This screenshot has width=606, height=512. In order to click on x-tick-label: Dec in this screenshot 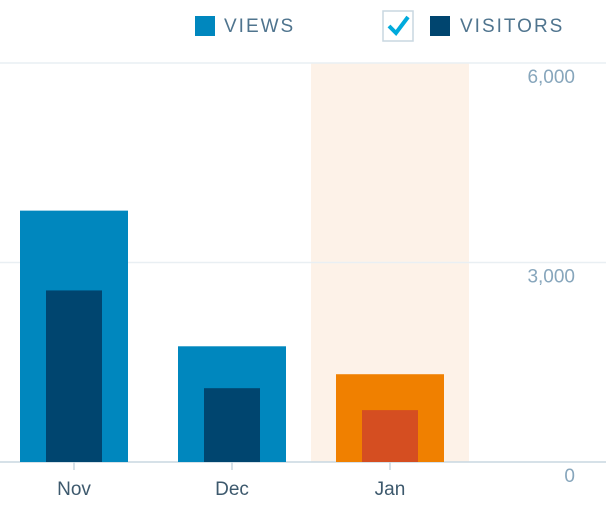, I will do `click(232, 489)`.